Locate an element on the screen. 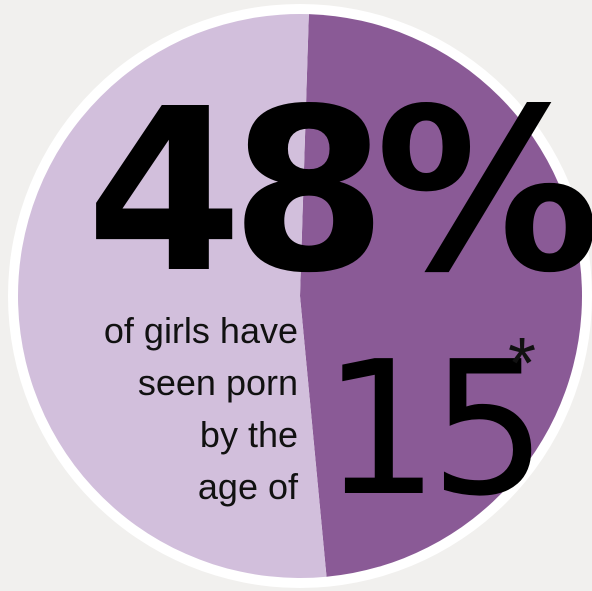 The width and height of the screenshot is (592, 591). footnote-asterisk: * is located at coordinates (522, 364).